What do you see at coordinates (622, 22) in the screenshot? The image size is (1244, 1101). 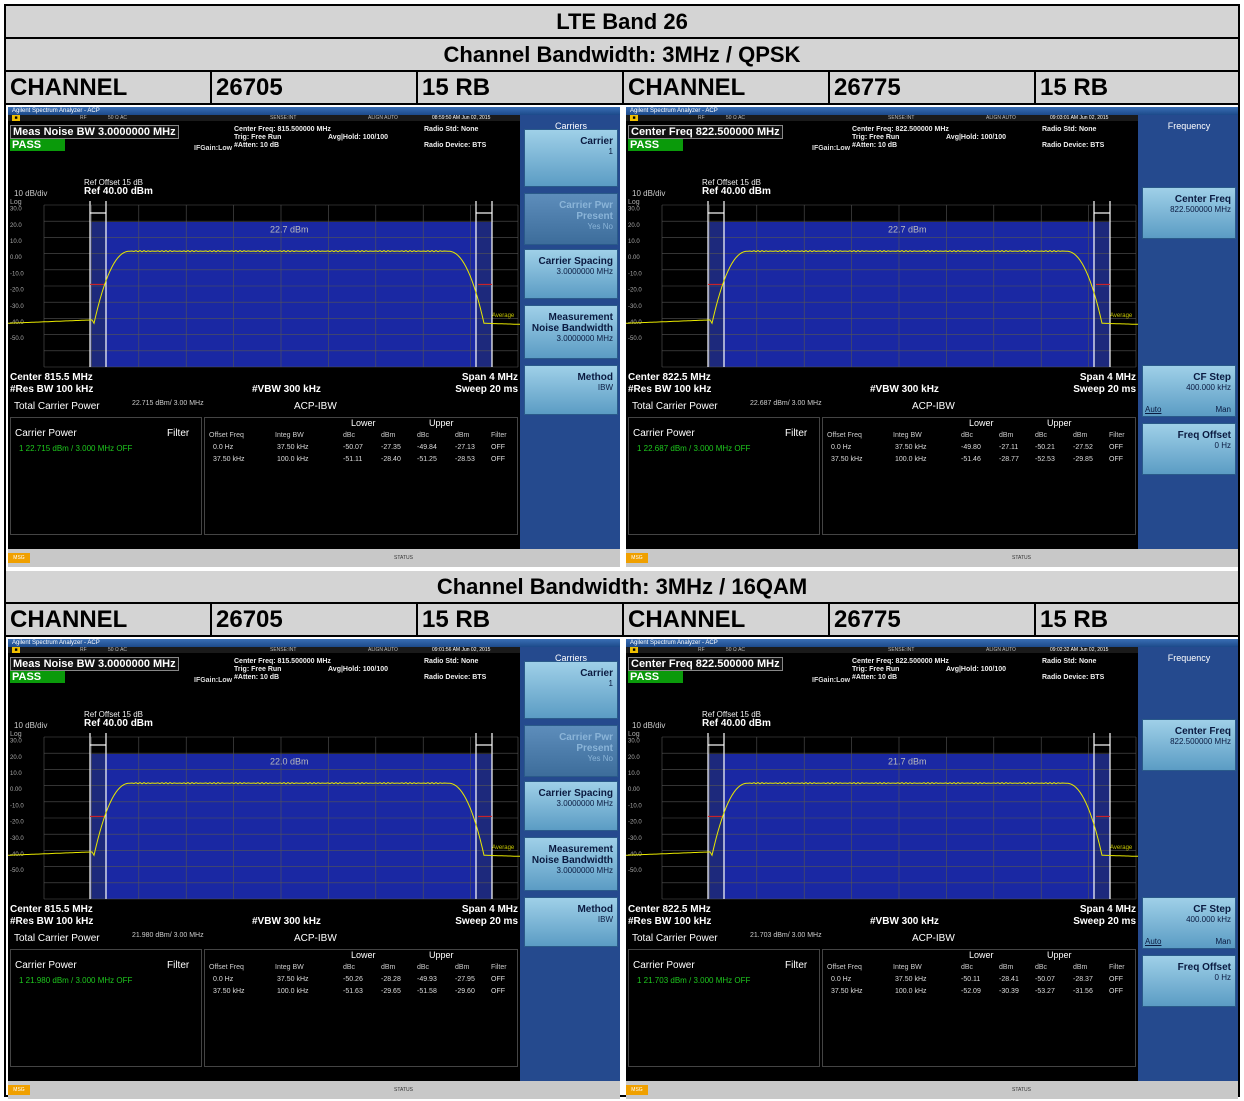 I see `page-title: LTE Band 26` at bounding box center [622, 22].